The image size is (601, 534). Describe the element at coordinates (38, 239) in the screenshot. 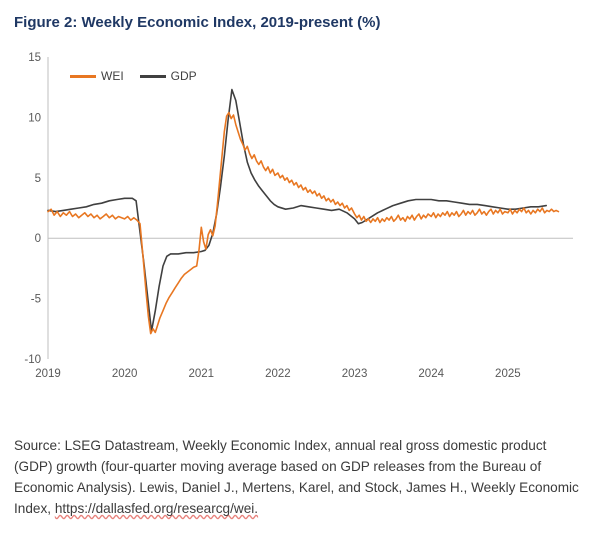

I see `y-tick-label: 0` at that location.